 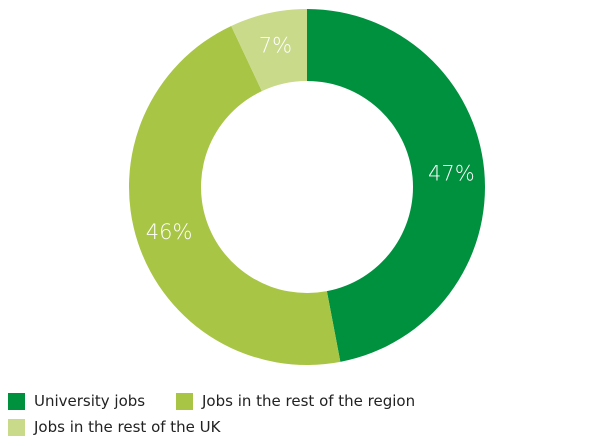 I want to click on slice-value-label: 46%, so click(x=169, y=232).